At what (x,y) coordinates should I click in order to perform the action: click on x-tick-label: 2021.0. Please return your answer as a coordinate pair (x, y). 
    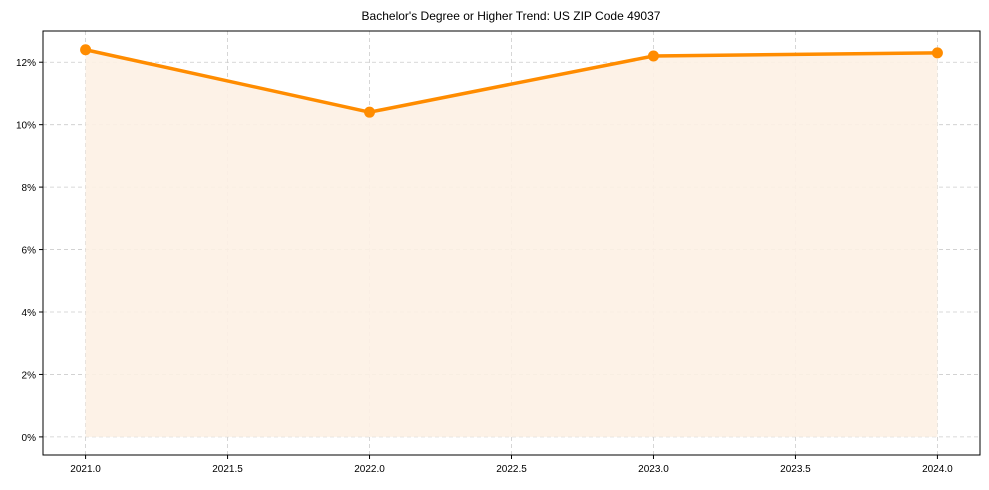
    Looking at the image, I should click on (85, 469).